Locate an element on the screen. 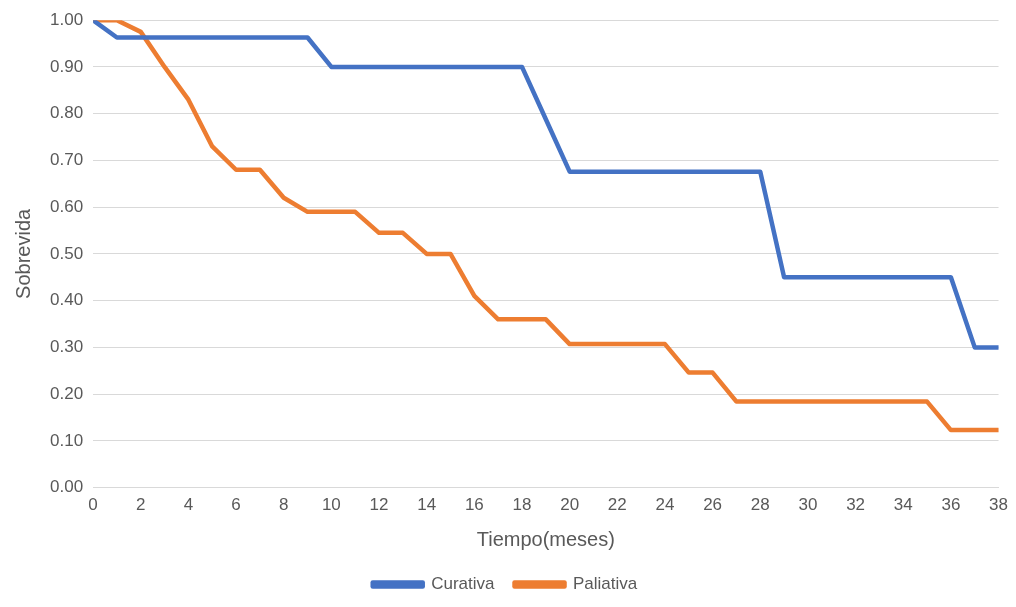 Image resolution: width=1016 pixels, height=607 pixels. y-tick-label: 0.20 is located at coordinates (66, 393).